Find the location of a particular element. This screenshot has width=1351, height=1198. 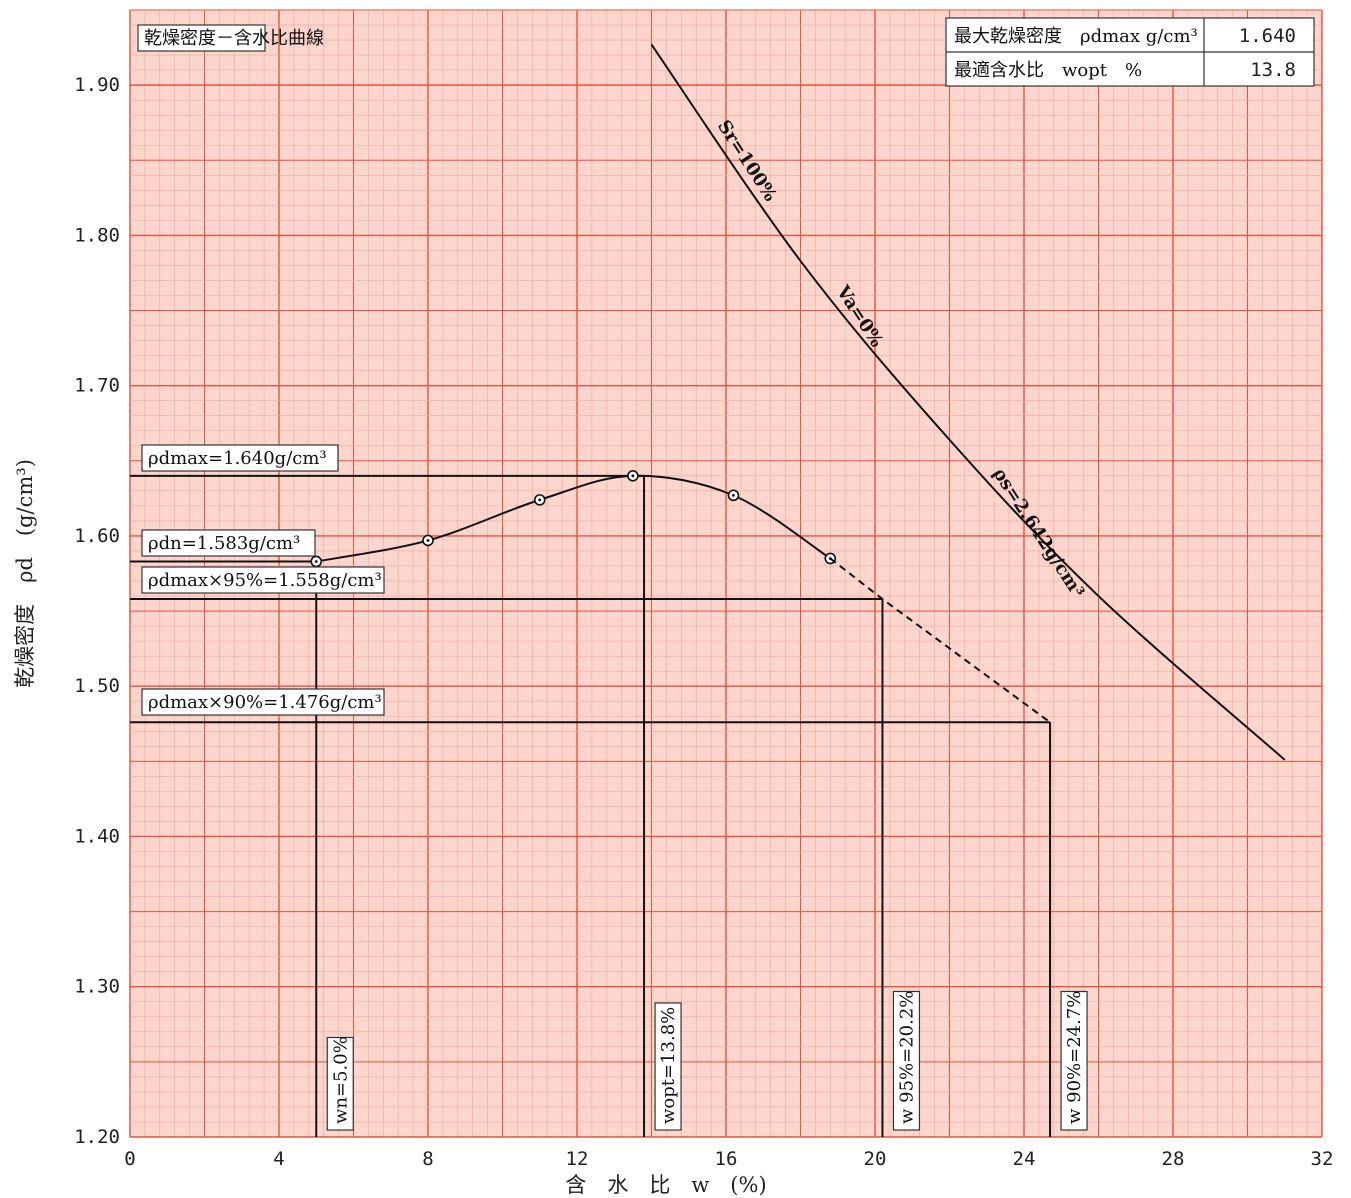

y-tick-label: 1.80 is located at coordinates (97, 235).